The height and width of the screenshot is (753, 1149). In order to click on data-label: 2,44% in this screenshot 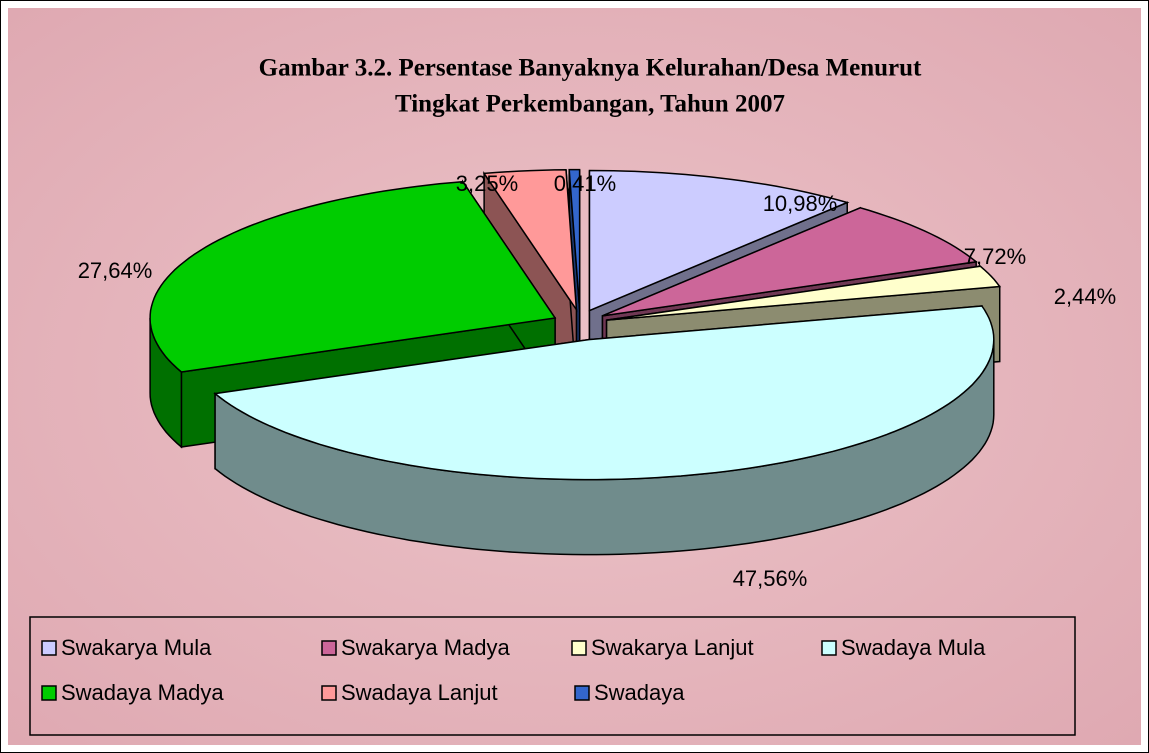, I will do `click(1085, 296)`.